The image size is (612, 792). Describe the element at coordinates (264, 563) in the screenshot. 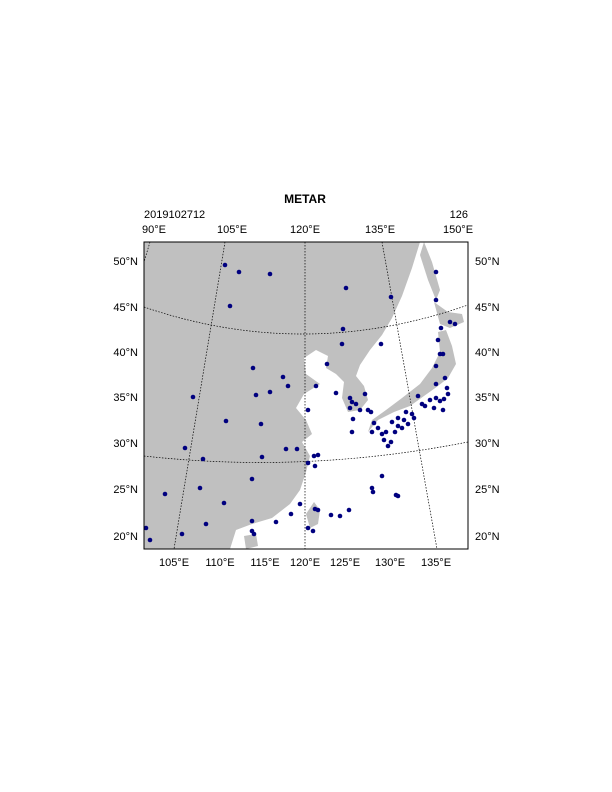

I see `bottom-lon-label: 115°E` at that location.